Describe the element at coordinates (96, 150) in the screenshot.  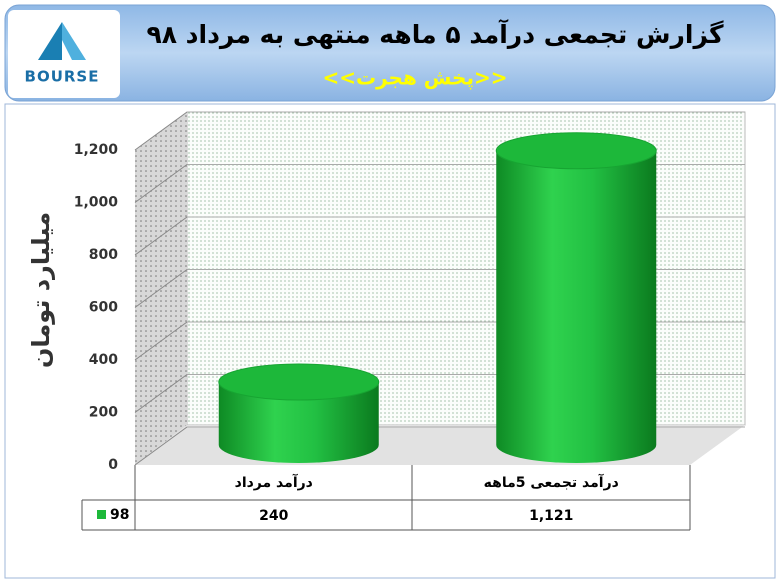
I see `y-tick-label: 1,200` at that location.